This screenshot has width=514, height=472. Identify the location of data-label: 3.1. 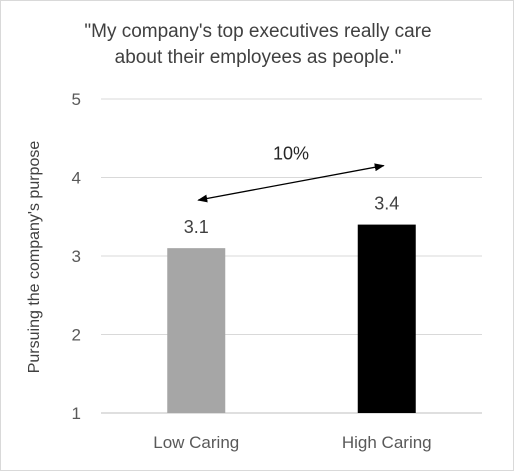
(196, 227).